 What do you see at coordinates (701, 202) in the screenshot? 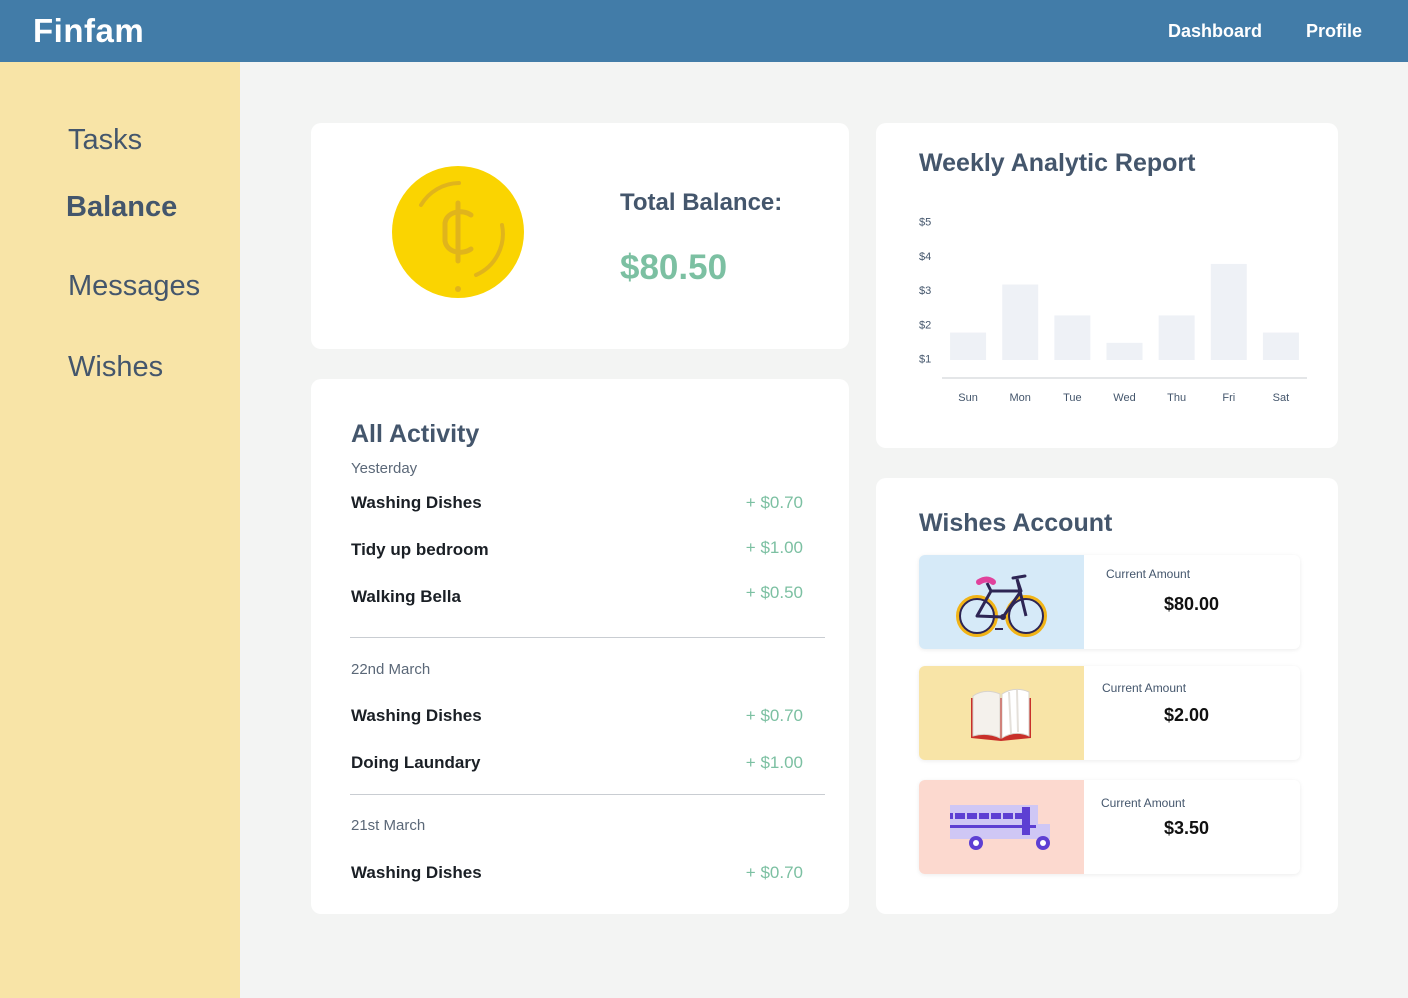
I see `total-balance-label: Total Balance:` at bounding box center [701, 202].